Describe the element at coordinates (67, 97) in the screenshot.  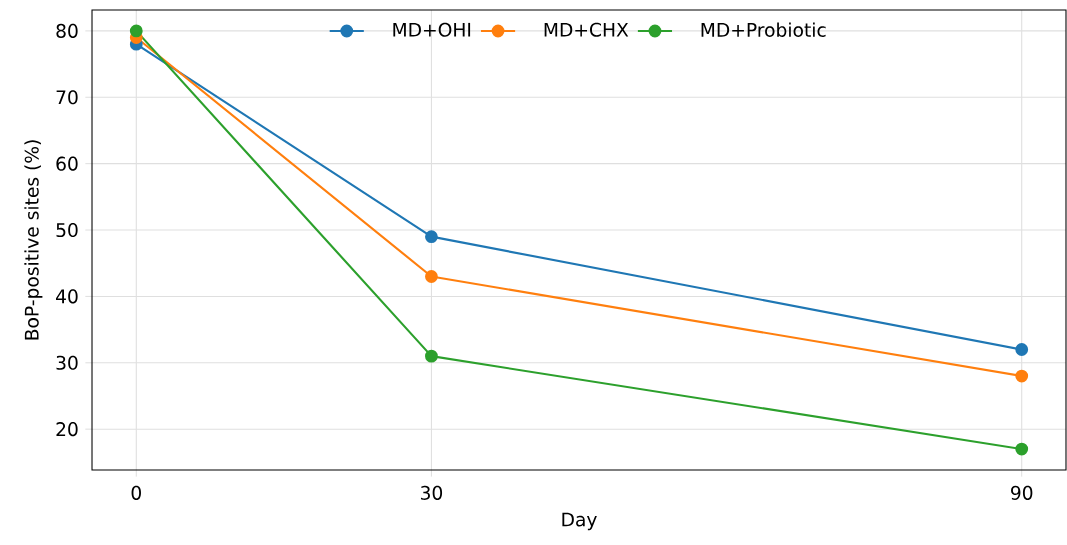
I see `y-tick-label: 70` at that location.